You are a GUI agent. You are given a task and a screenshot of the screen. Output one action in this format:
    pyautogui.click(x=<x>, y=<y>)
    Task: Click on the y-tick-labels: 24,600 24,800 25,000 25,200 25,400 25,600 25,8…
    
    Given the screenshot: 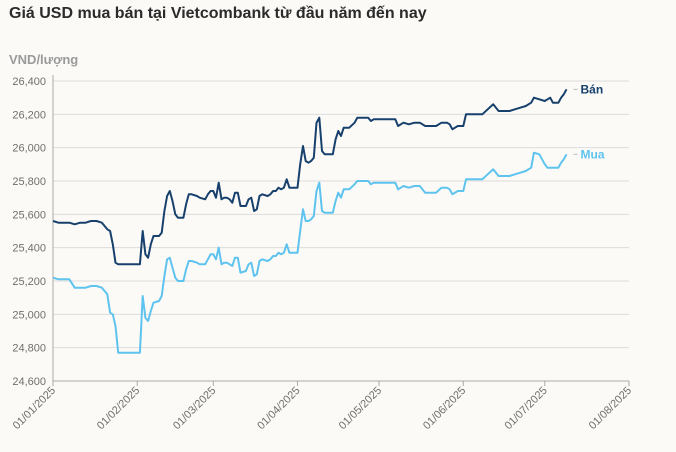 What is the action you would take?
    pyautogui.click(x=29, y=232)
    